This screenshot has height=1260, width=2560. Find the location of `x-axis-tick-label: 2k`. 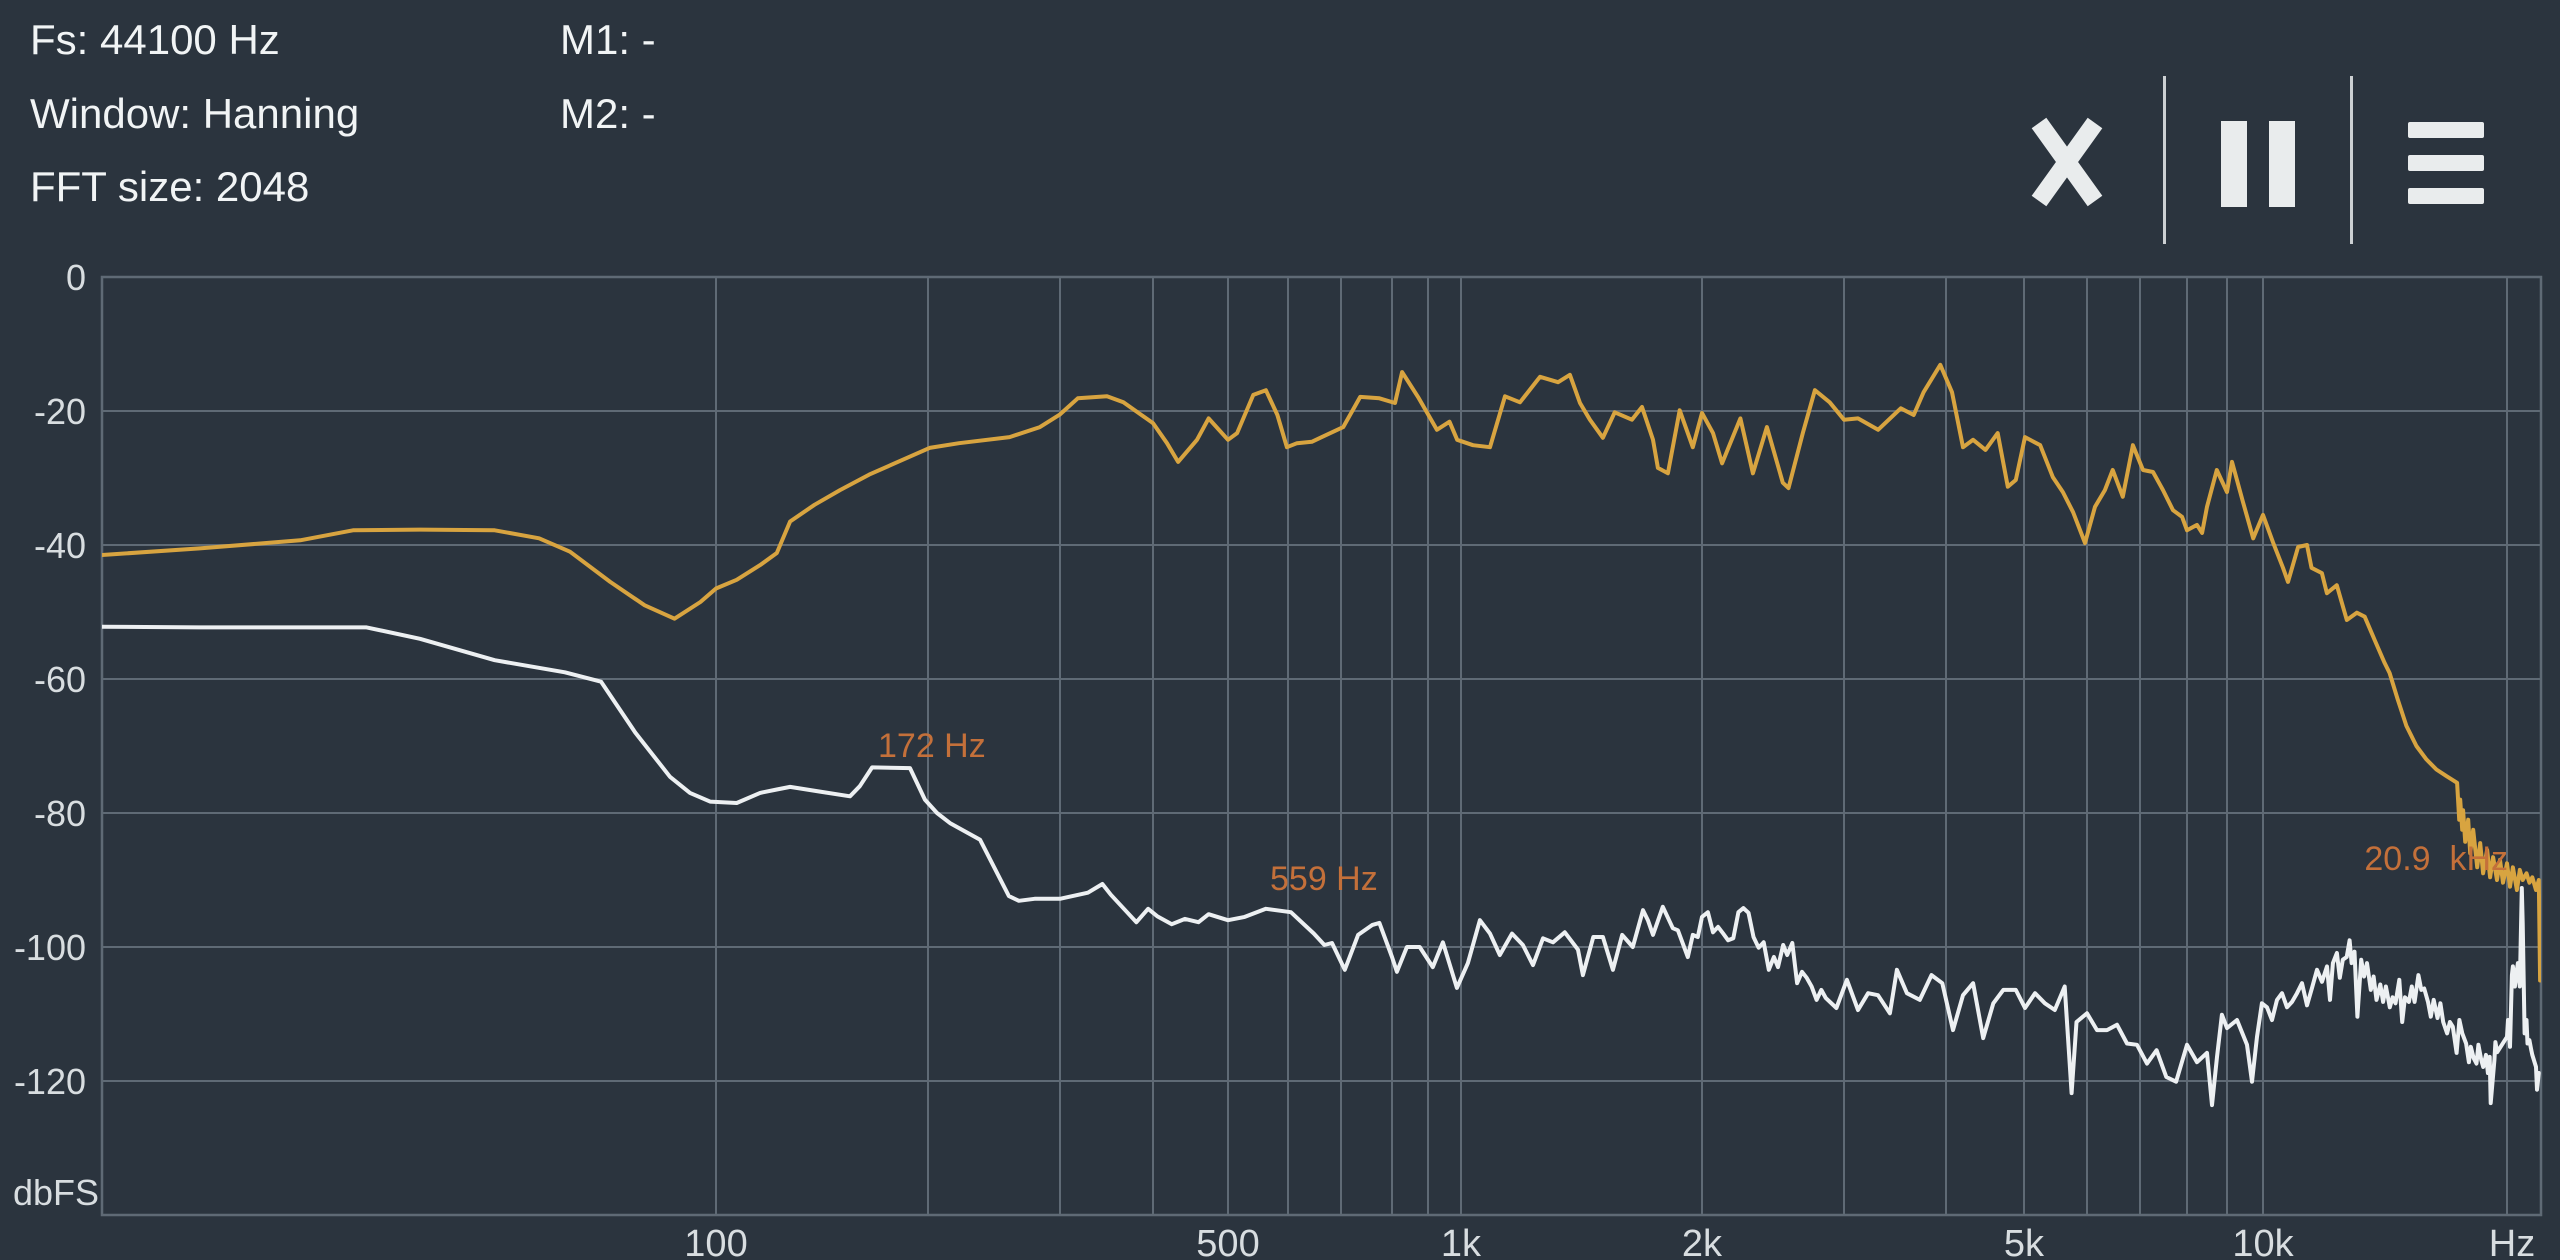

x-axis-tick-label: 2k is located at coordinates (1702, 1241).